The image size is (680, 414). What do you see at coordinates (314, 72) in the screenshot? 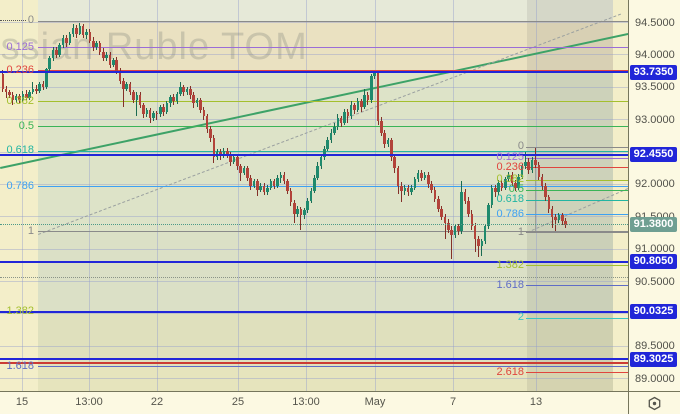
I see `support-resistance-line` at bounding box center [314, 72].